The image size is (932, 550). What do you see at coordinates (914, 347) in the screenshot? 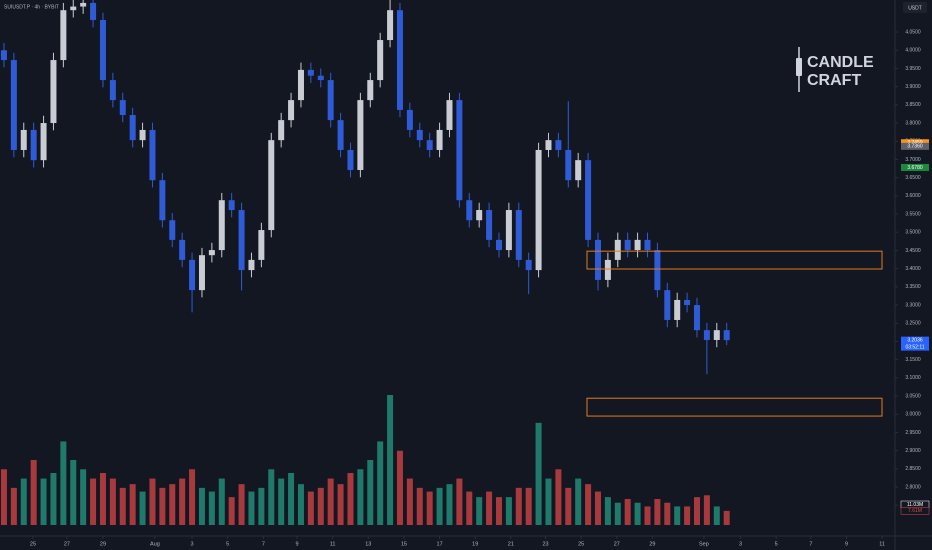
I see `countdown-label: 03:52:11` at bounding box center [914, 347].